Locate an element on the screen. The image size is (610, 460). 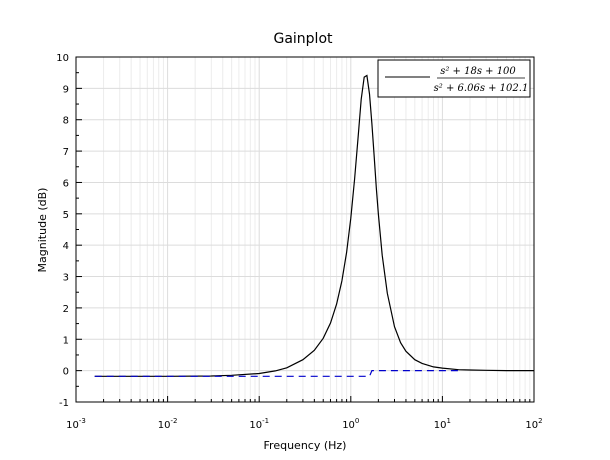
y-tick-label: 1 is located at coordinates (66, 340).